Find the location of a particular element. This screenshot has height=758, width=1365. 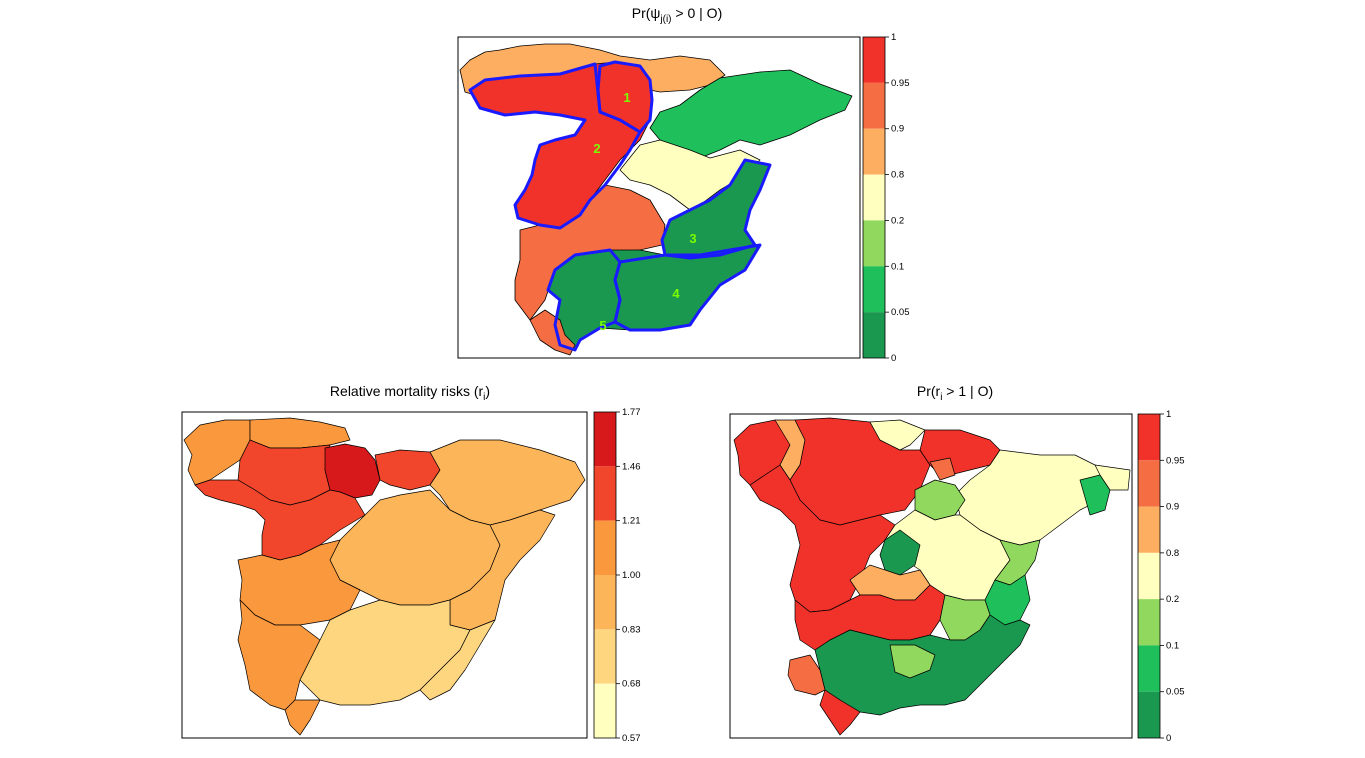

cluster-label-1: 1 is located at coordinates (626, 97).